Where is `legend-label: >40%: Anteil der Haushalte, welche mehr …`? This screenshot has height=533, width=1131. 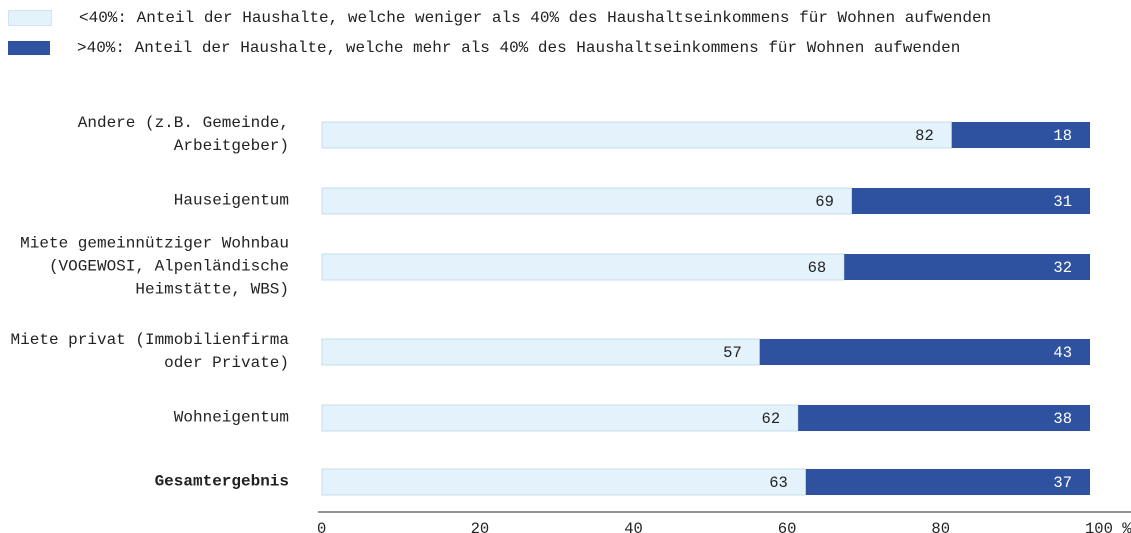 legend-label: >40%: Anteil der Haushalte, welche mehr … is located at coordinates (519, 48).